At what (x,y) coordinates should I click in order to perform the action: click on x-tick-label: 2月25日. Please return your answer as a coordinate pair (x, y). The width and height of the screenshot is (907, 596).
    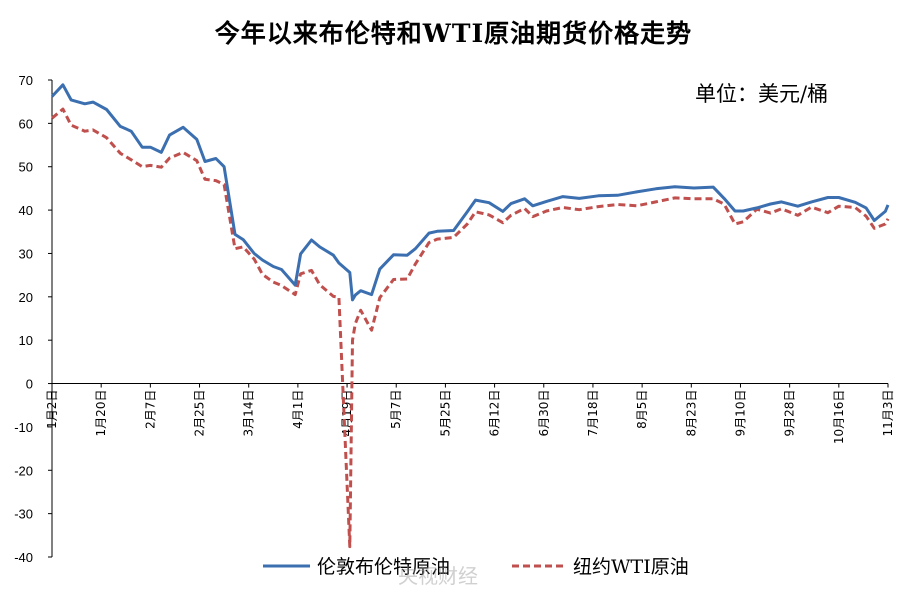
    Looking at the image, I should click on (200, 413).